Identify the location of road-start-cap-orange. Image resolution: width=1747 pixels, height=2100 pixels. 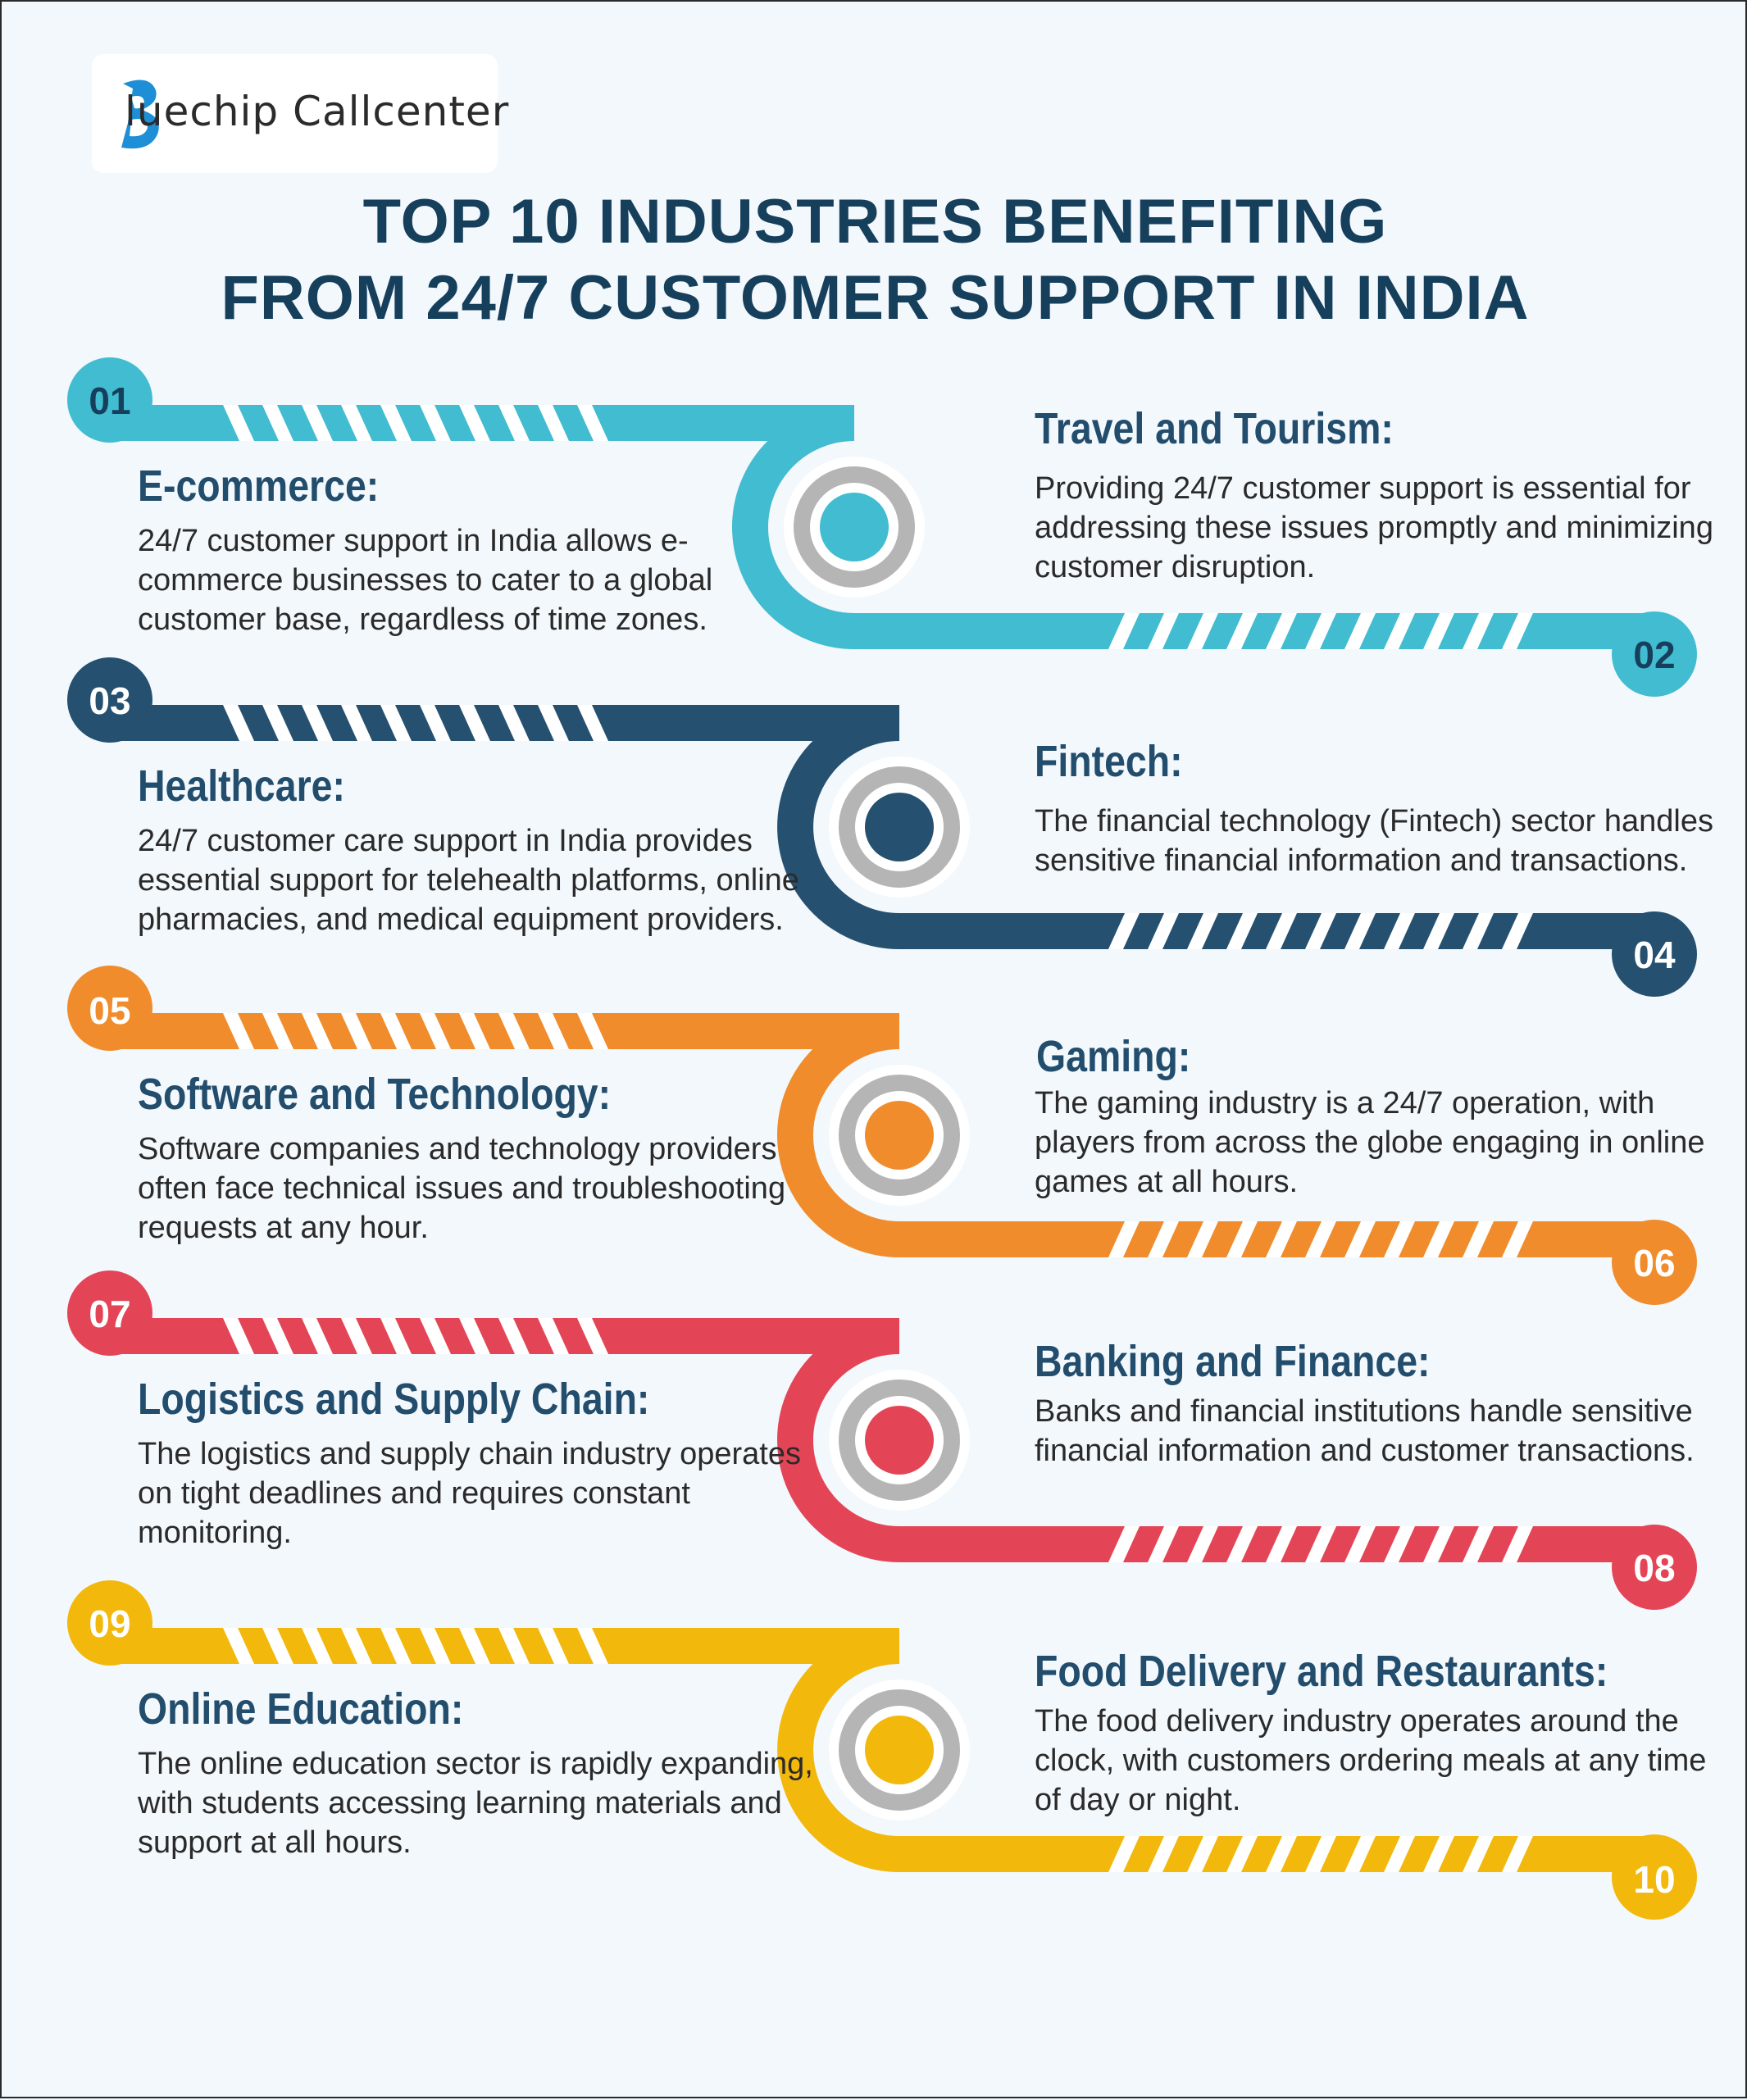
(135, 1031).